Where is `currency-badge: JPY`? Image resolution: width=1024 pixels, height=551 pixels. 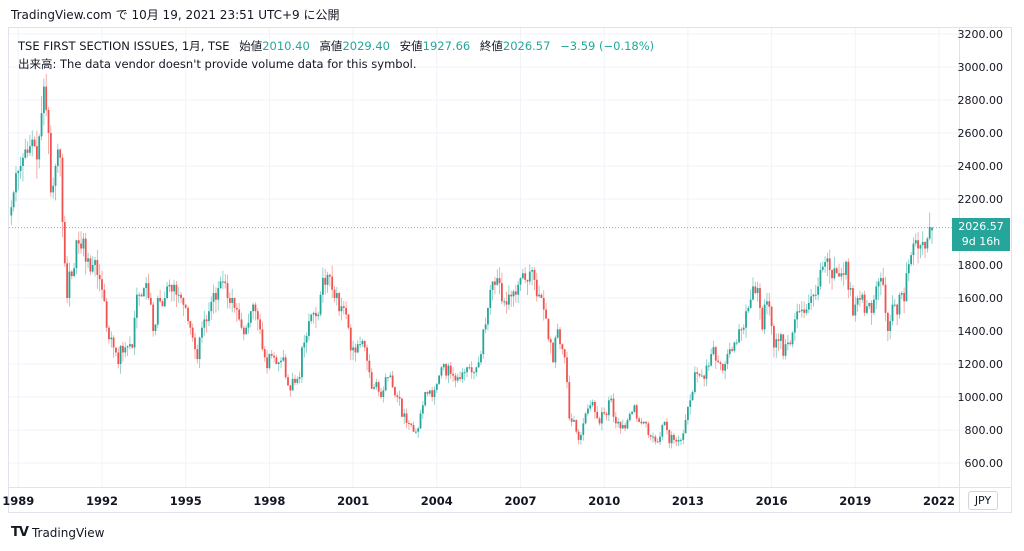
currency-badge: JPY is located at coordinates (983, 500).